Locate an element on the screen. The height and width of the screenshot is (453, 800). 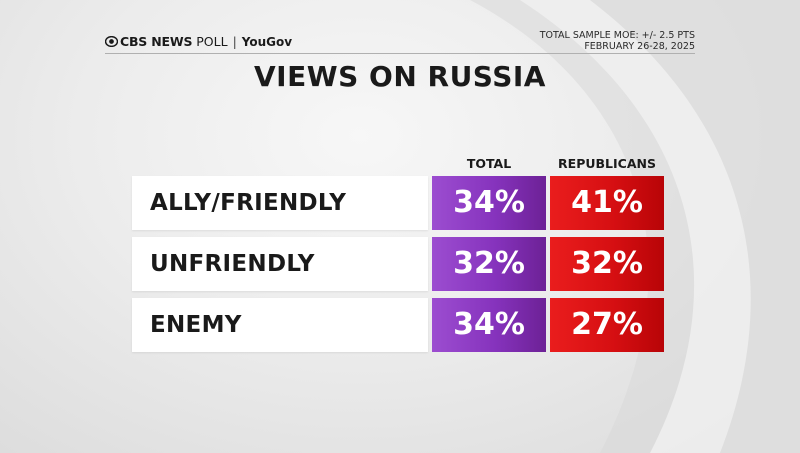
row-label-cell: ALLY/FRIENDLY is located at coordinates (280, 203).